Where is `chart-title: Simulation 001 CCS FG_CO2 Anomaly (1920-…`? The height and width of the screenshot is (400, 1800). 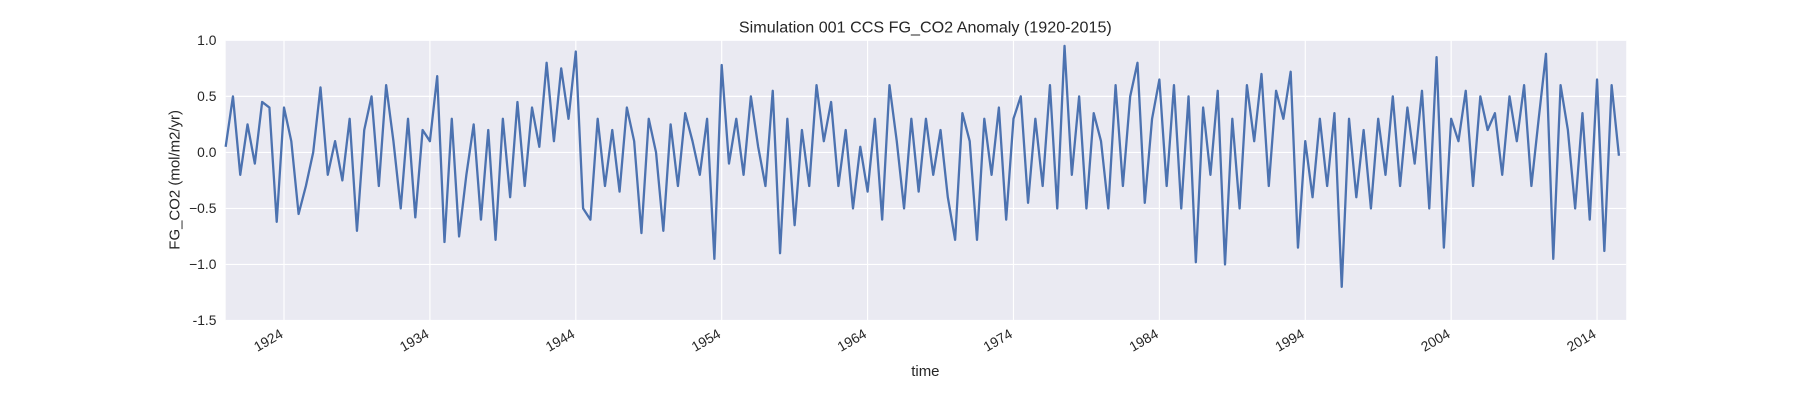 chart-title: Simulation 001 CCS FG_CO2 Anomaly (1920-… is located at coordinates (925, 27).